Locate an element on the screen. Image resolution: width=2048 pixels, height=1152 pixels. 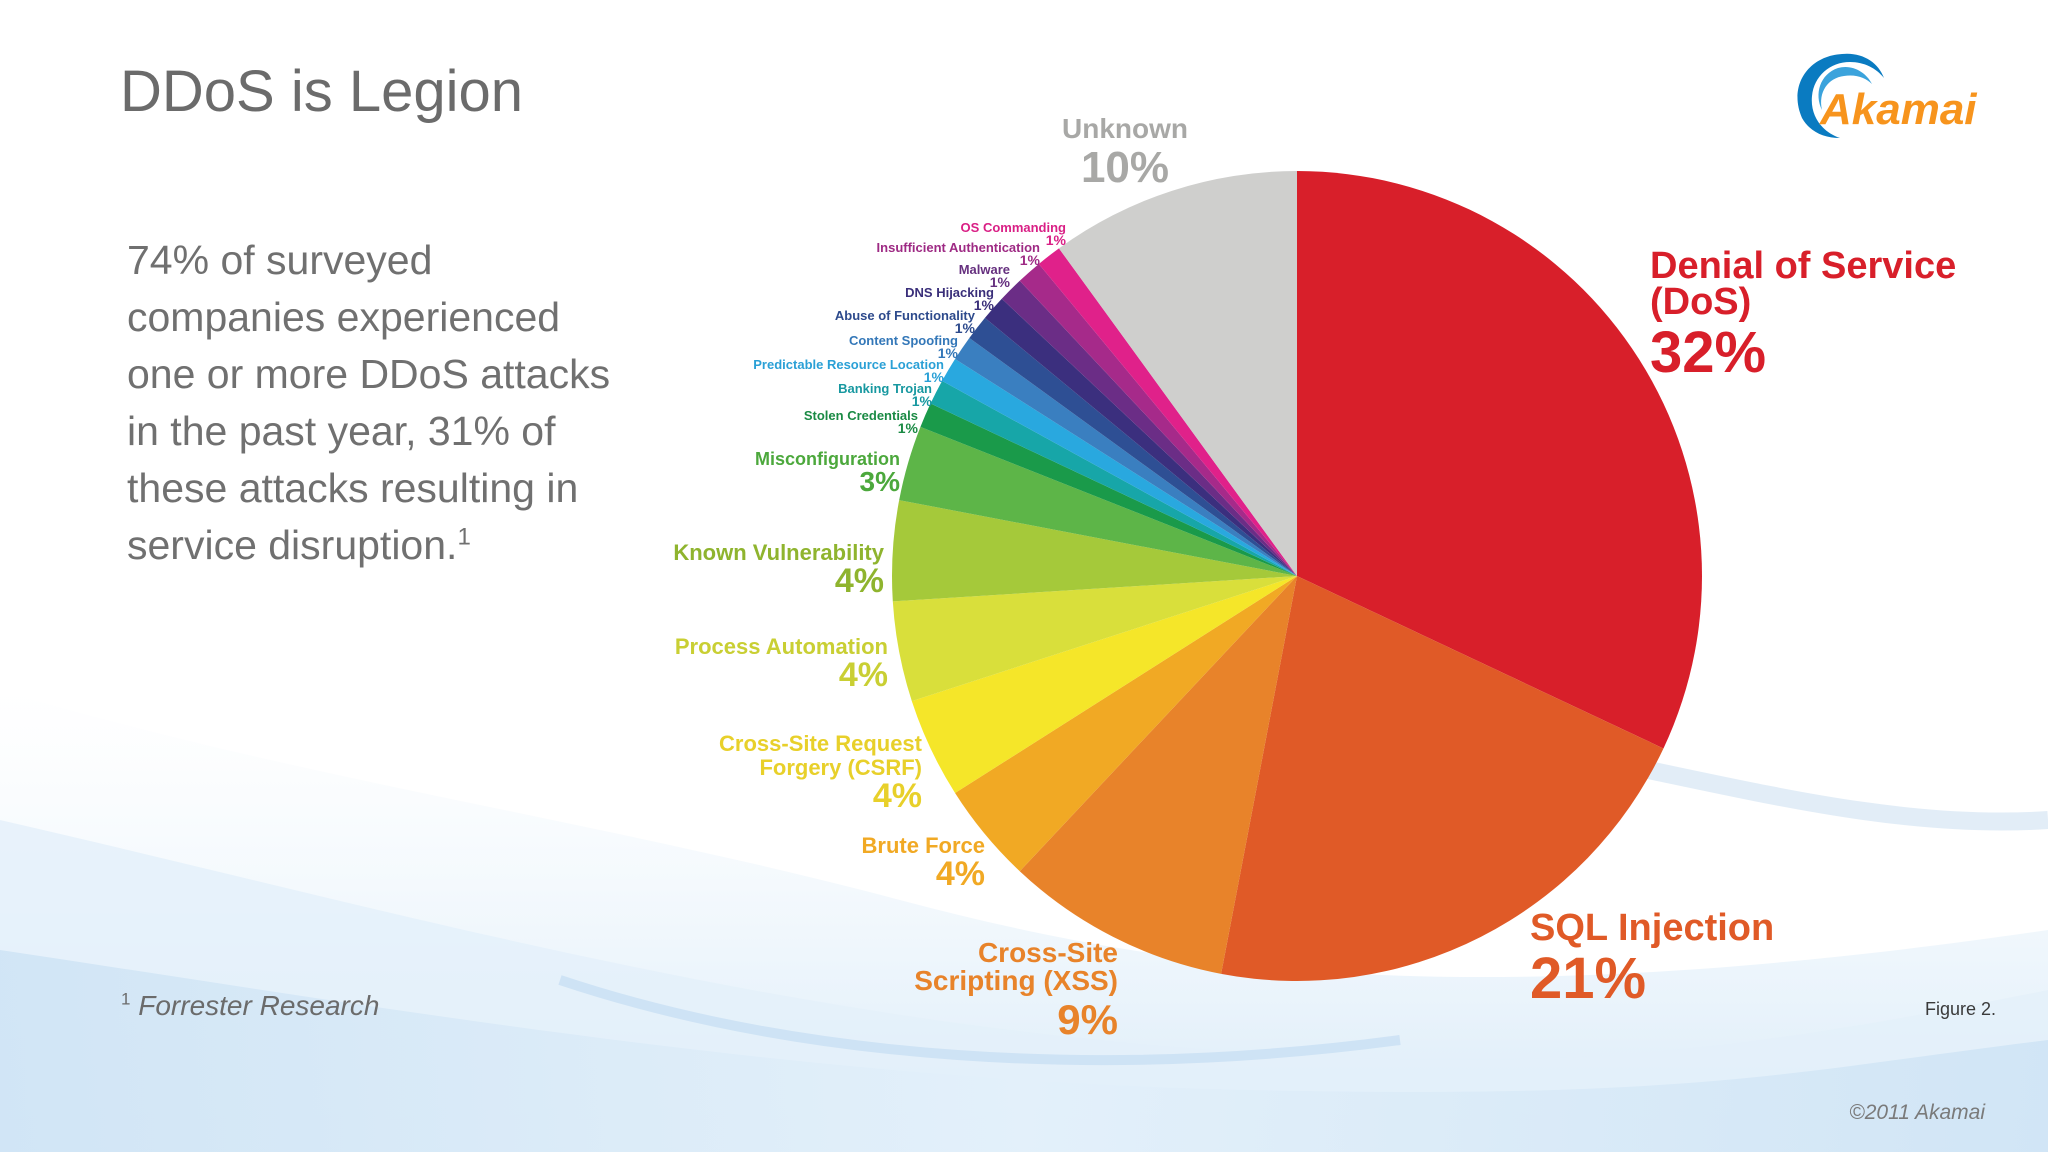
slice-label: Process Automation is located at coordinates (781, 646).